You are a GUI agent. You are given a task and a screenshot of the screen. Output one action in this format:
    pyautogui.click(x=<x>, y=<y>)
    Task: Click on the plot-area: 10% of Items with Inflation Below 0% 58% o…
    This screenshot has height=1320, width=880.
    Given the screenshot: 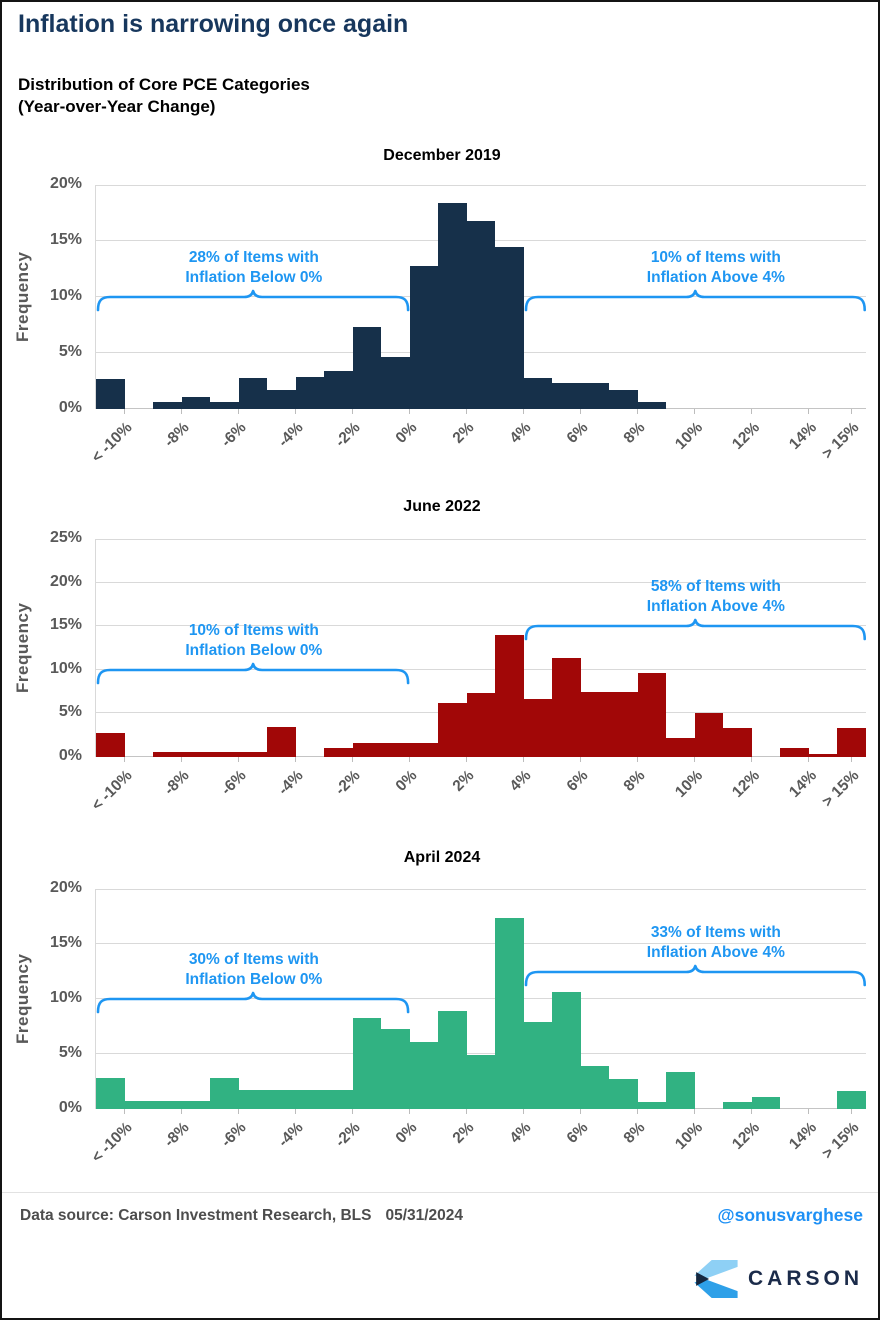 What is the action you would take?
    pyautogui.click(x=480, y=648)
    